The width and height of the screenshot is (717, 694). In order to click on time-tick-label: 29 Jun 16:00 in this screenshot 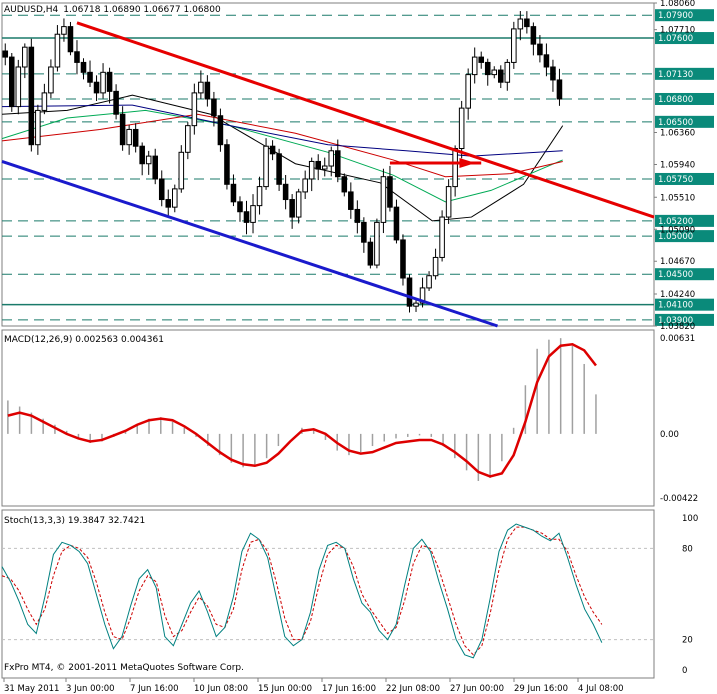, I will do `click(541, 689)`.